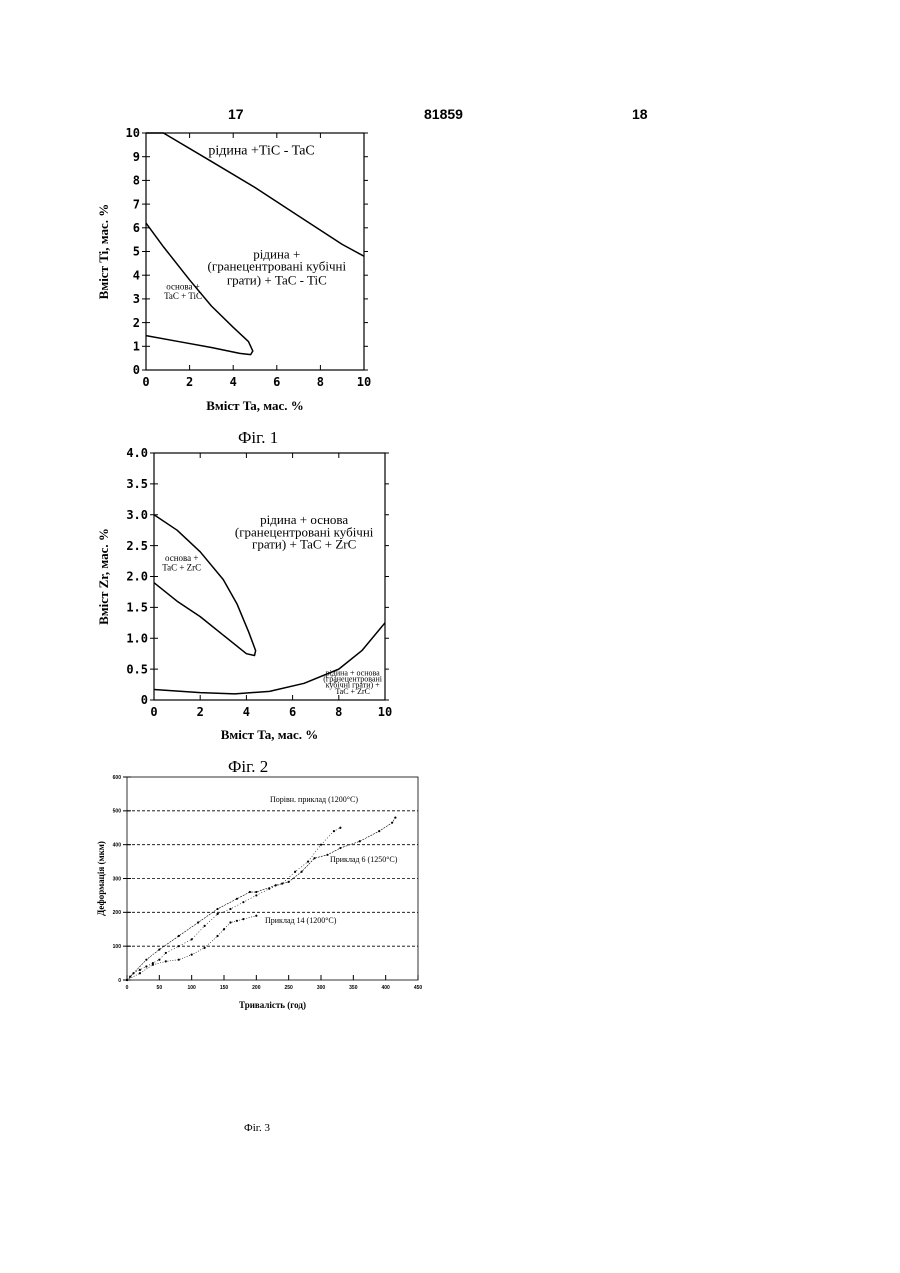 The image size is (900, 1273). I want to click on x-tick-label: 400, so click(385, 988).